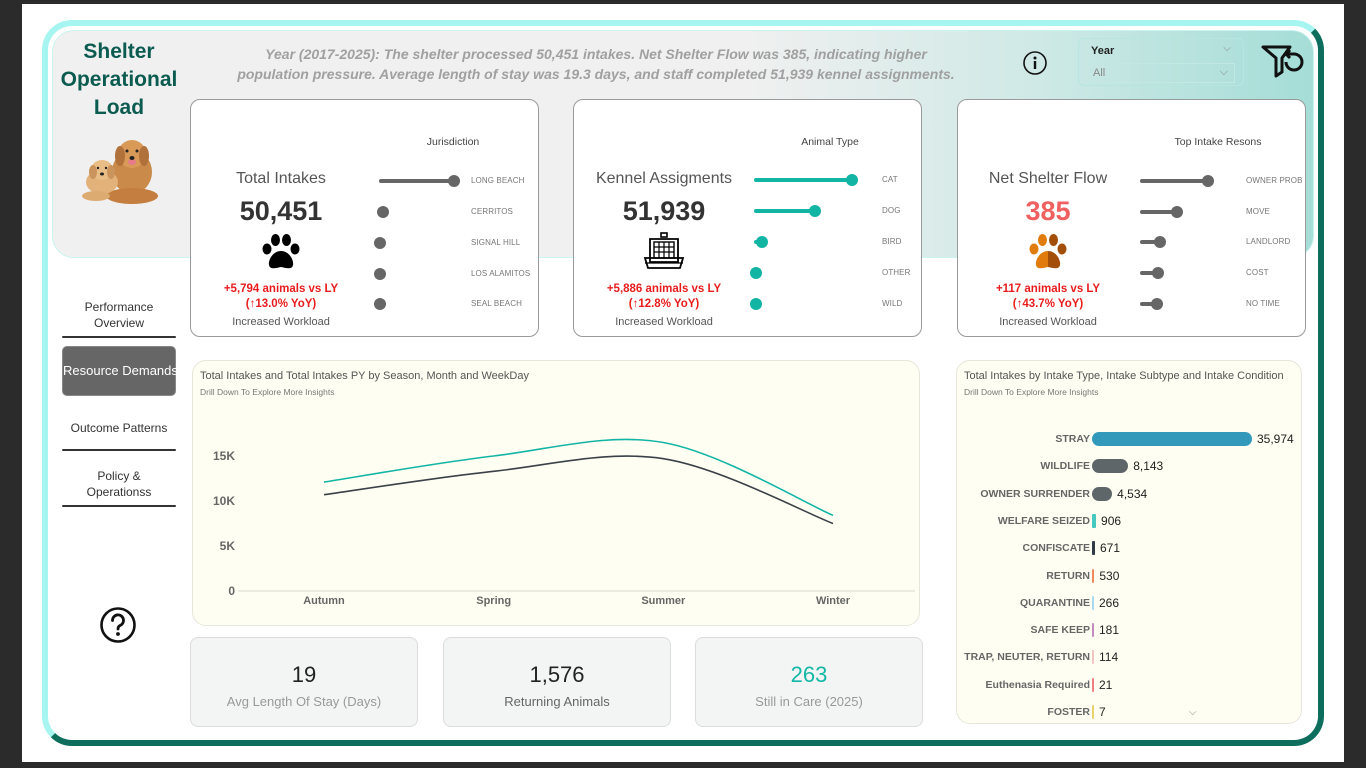  What do you see at coordinates (892, 303) in the screenshot?
I see `lollipop-label: WILD` at bounding box center [892, 303].